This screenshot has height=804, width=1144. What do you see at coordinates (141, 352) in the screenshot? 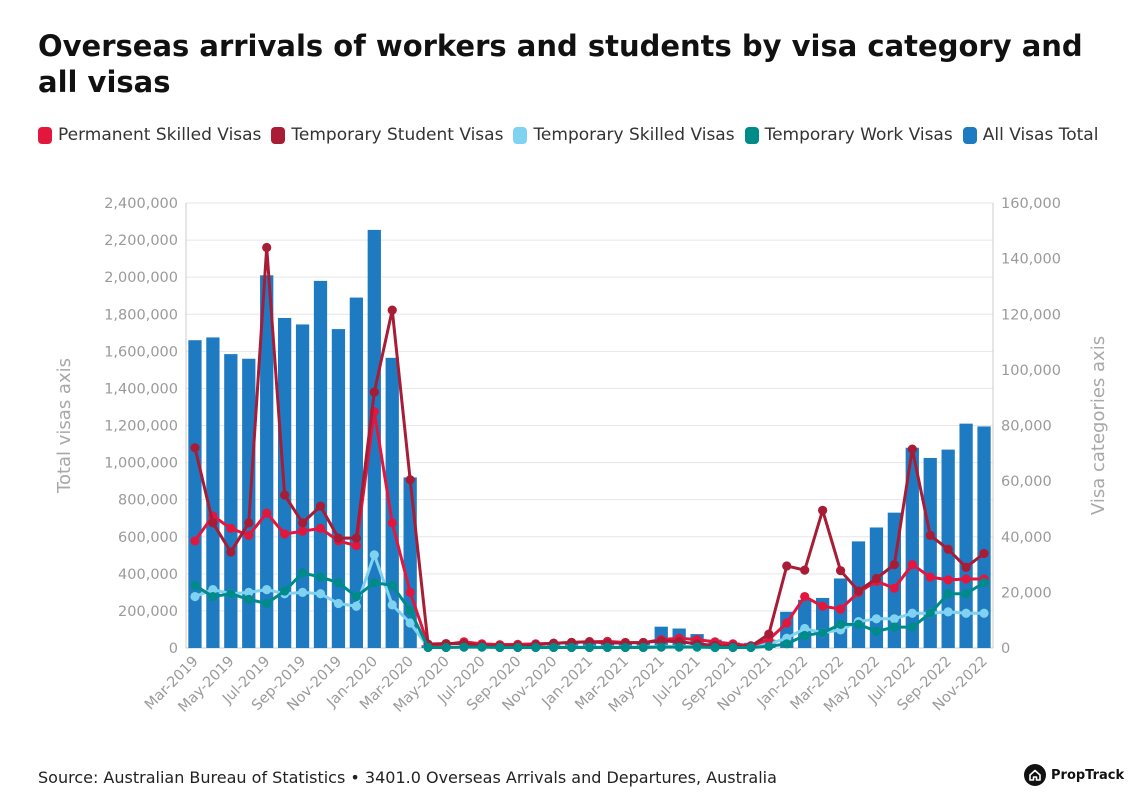
I see `left-axis-tick-label: 1,600,000` at bounding box center [141, 352].